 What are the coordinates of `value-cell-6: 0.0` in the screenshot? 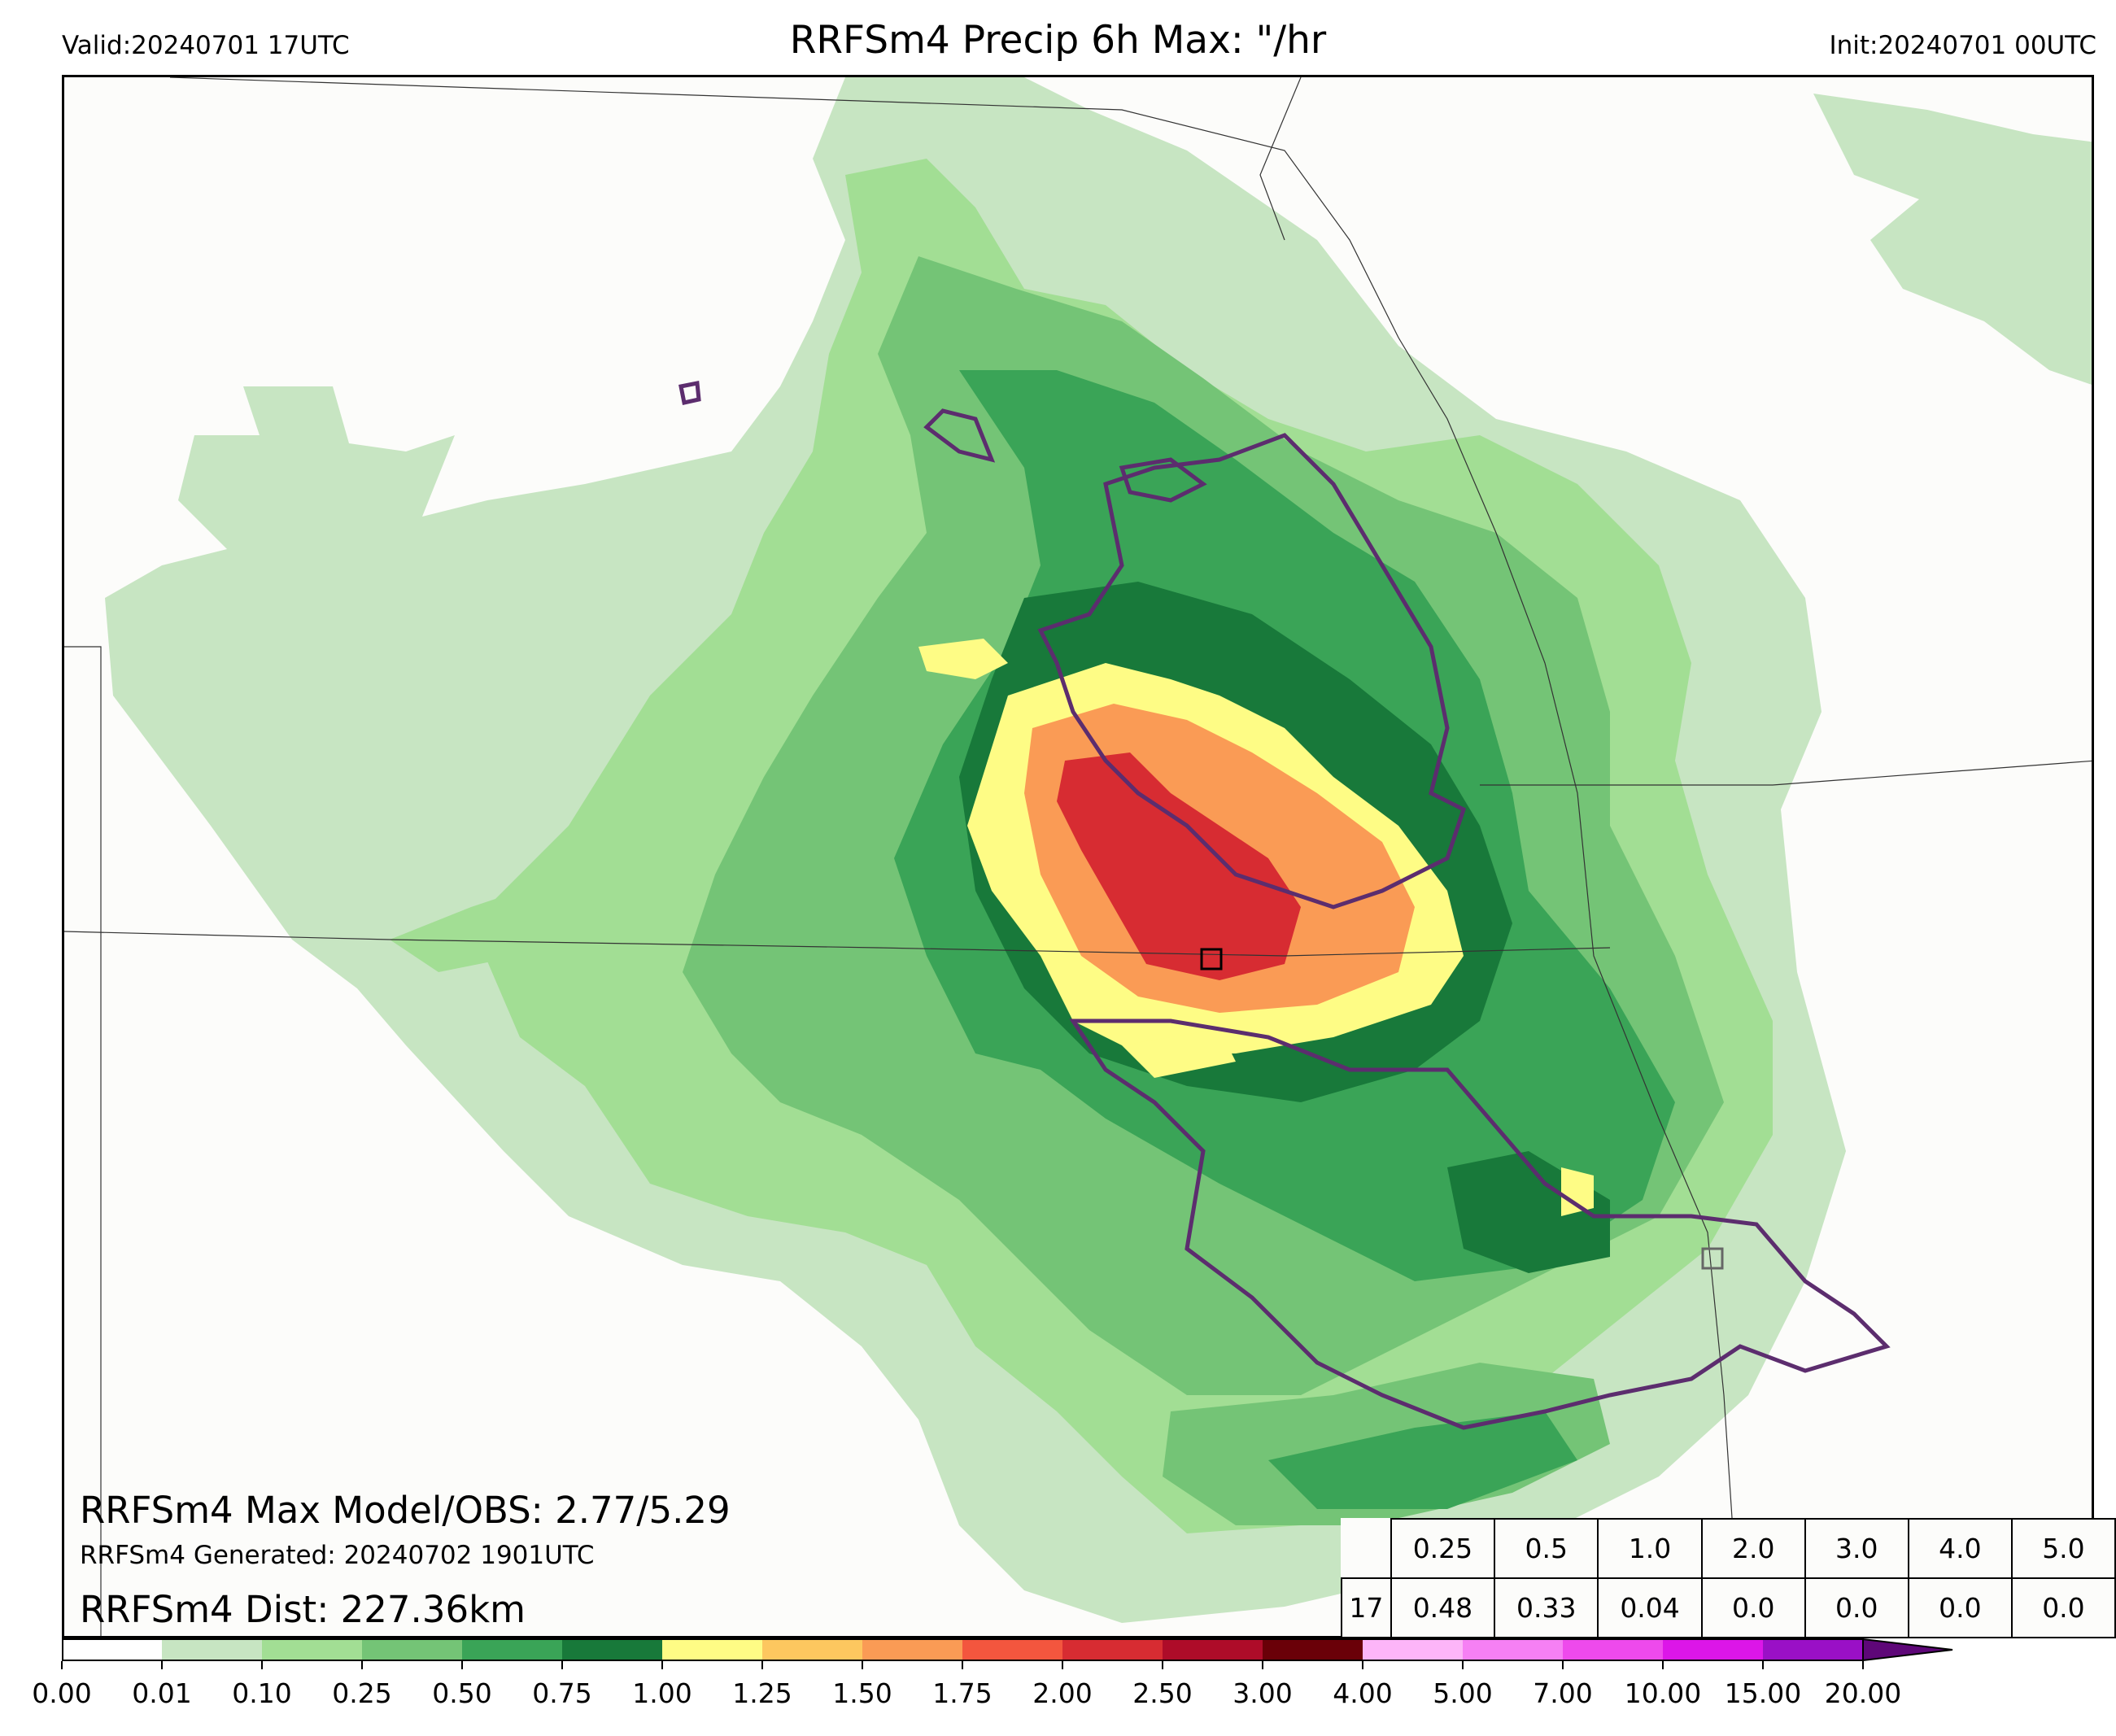 It's located at (2063, 1607).